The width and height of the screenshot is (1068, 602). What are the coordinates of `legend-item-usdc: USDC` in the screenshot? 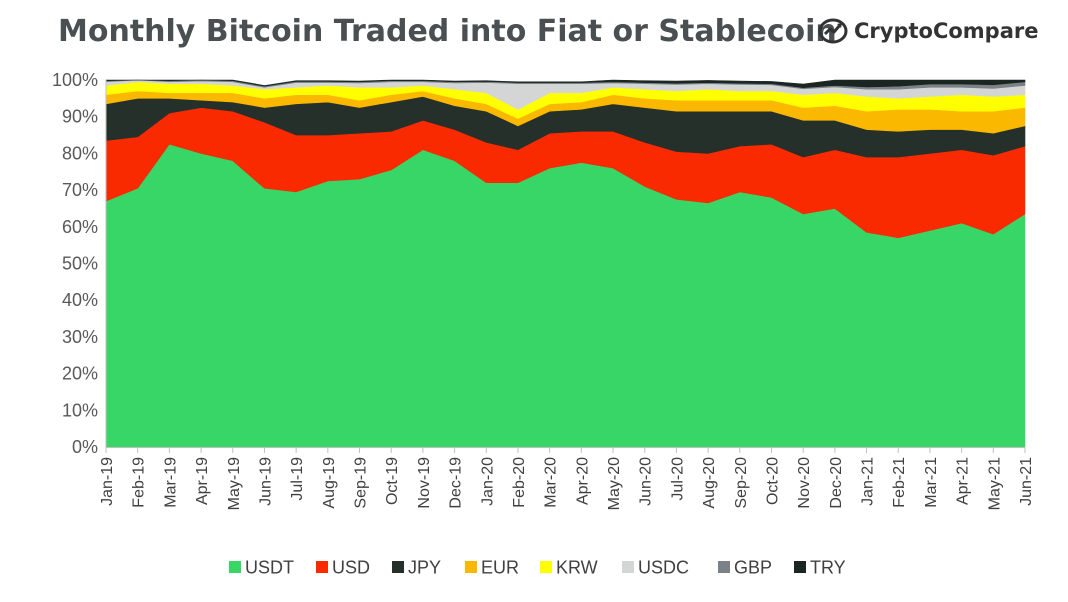 It's located at (655, 568).